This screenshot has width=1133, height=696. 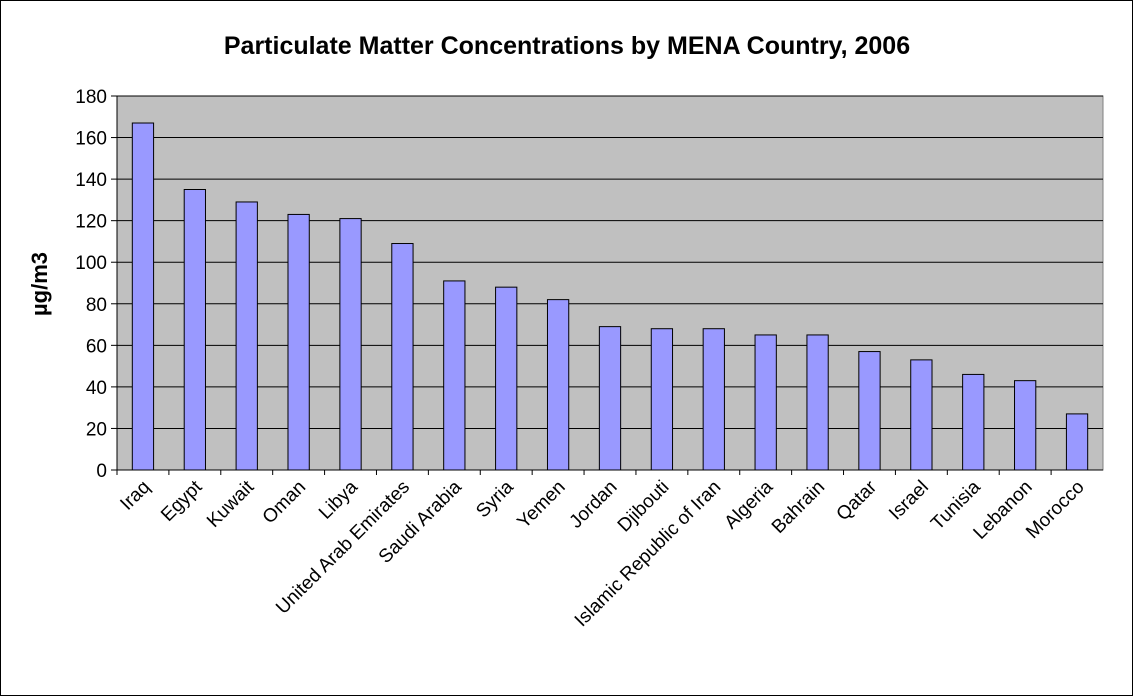 I want to click on x-category-label: Yemen, so click(x=541, y=505).